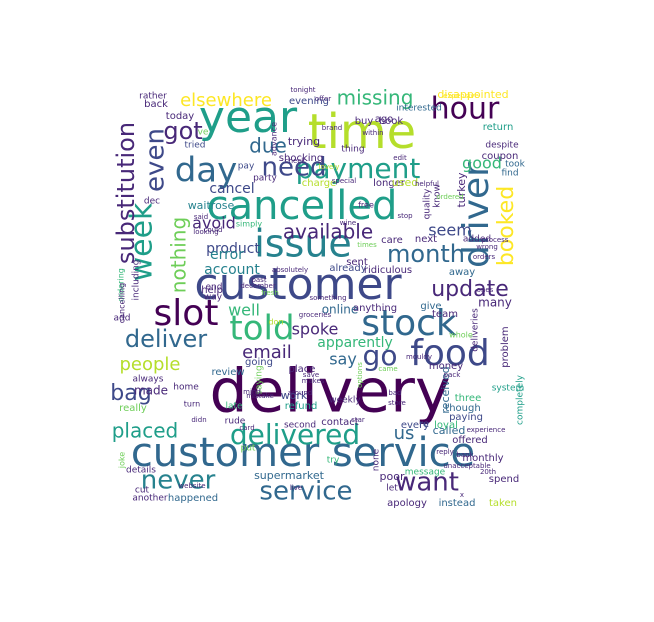 The width and height of the screenshot is (654, 622). What do you see at coordinates (366, 205) in the screenshot?
I see `word-free: free` at bounding box center [366, 205].